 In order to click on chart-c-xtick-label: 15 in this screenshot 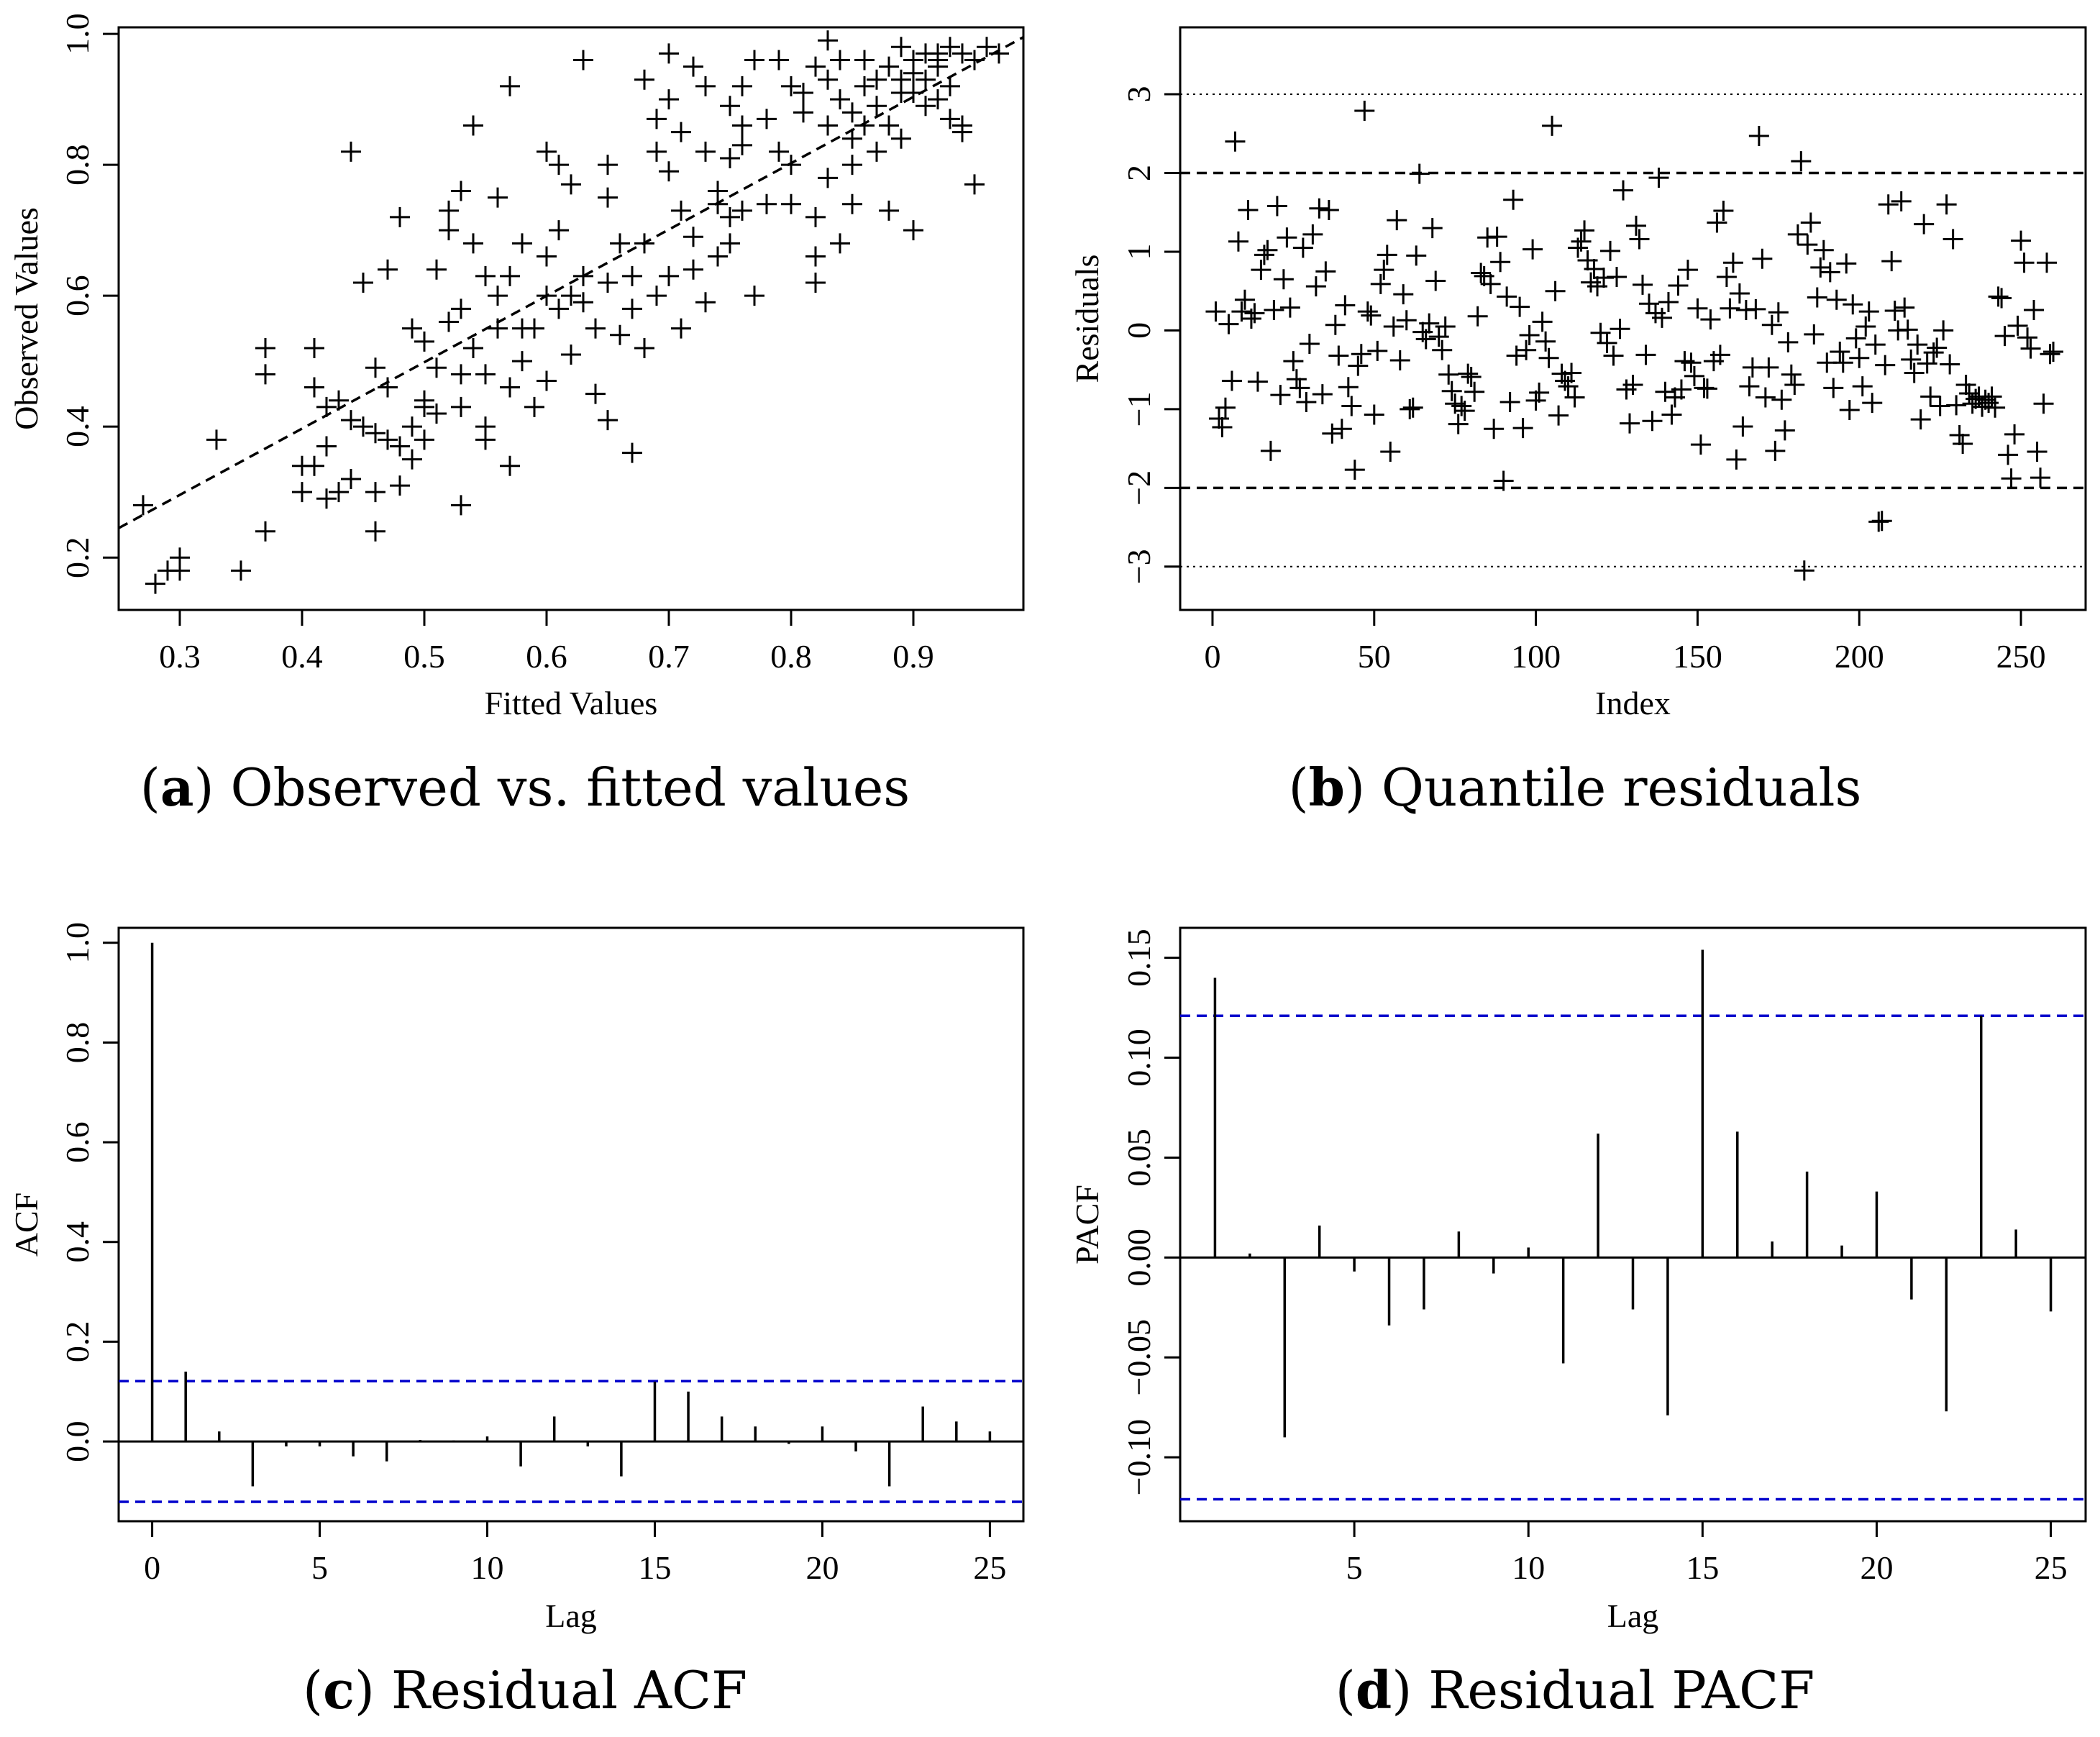, I will do `click(654, 1567)`.